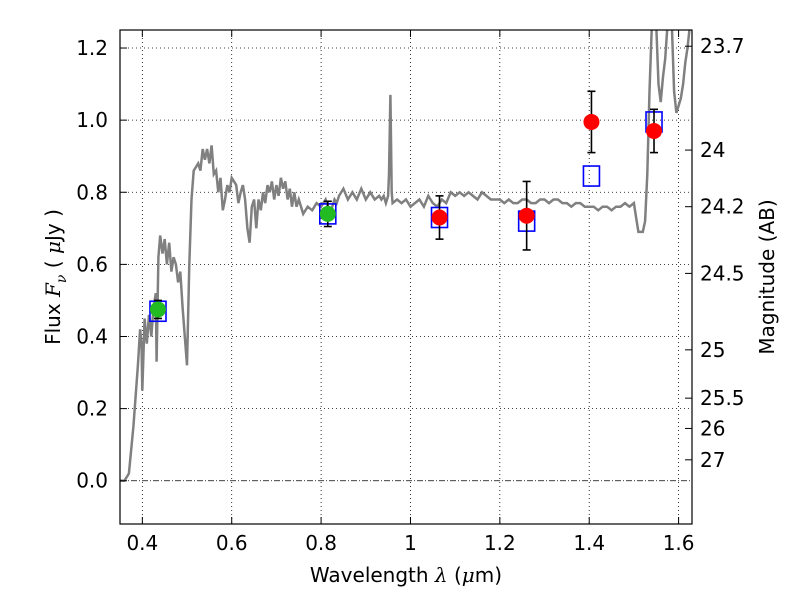 The height and width of the screenshot is (600, 800). I want to click on right-tick-label: 25.5, so click(722, 398).